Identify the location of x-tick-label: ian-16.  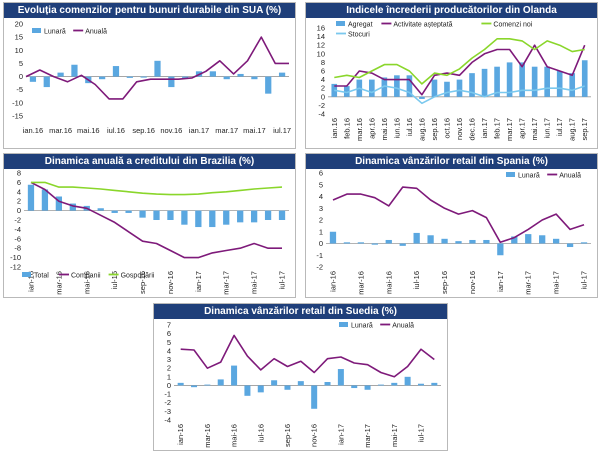
(30, 281).